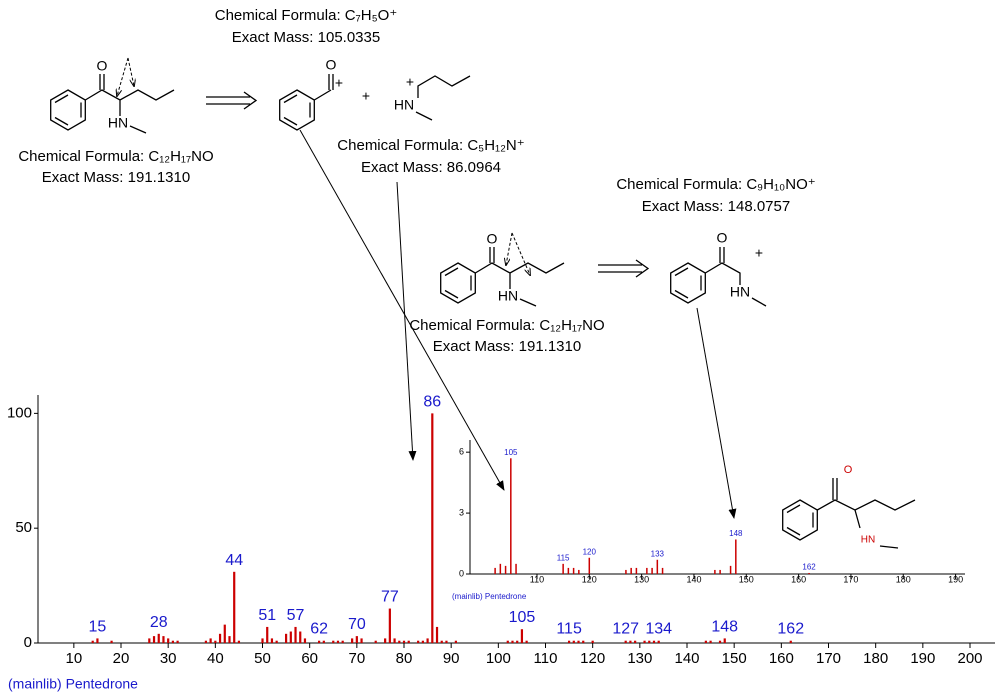 Image resolution: width=1002 pixels, height=698 pixels. What do you see at coordinates (903, 579) in the screenshot?
I see `x-tick-label: 180` at bounding box center [903, 579].